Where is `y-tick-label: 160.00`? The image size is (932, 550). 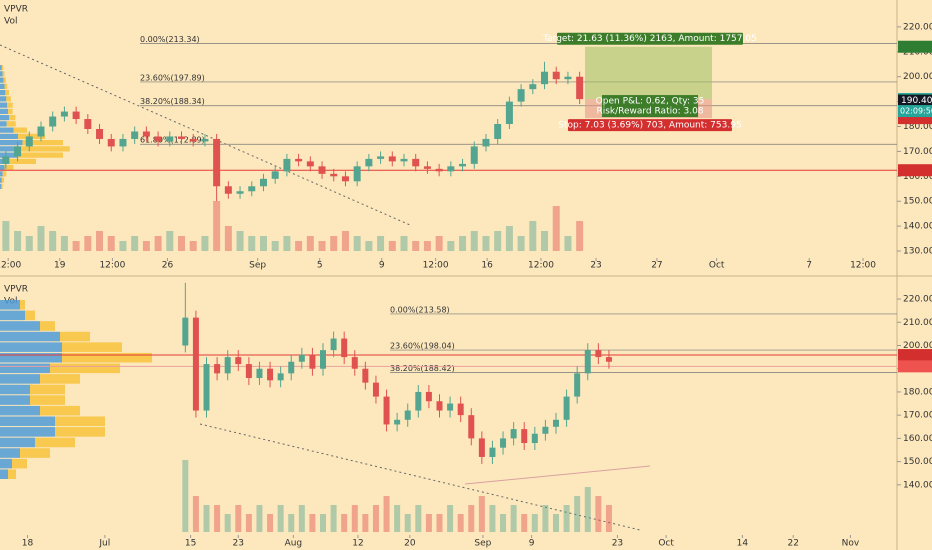 y-tick-label: 160.00 is located at coordinates (917, 439).